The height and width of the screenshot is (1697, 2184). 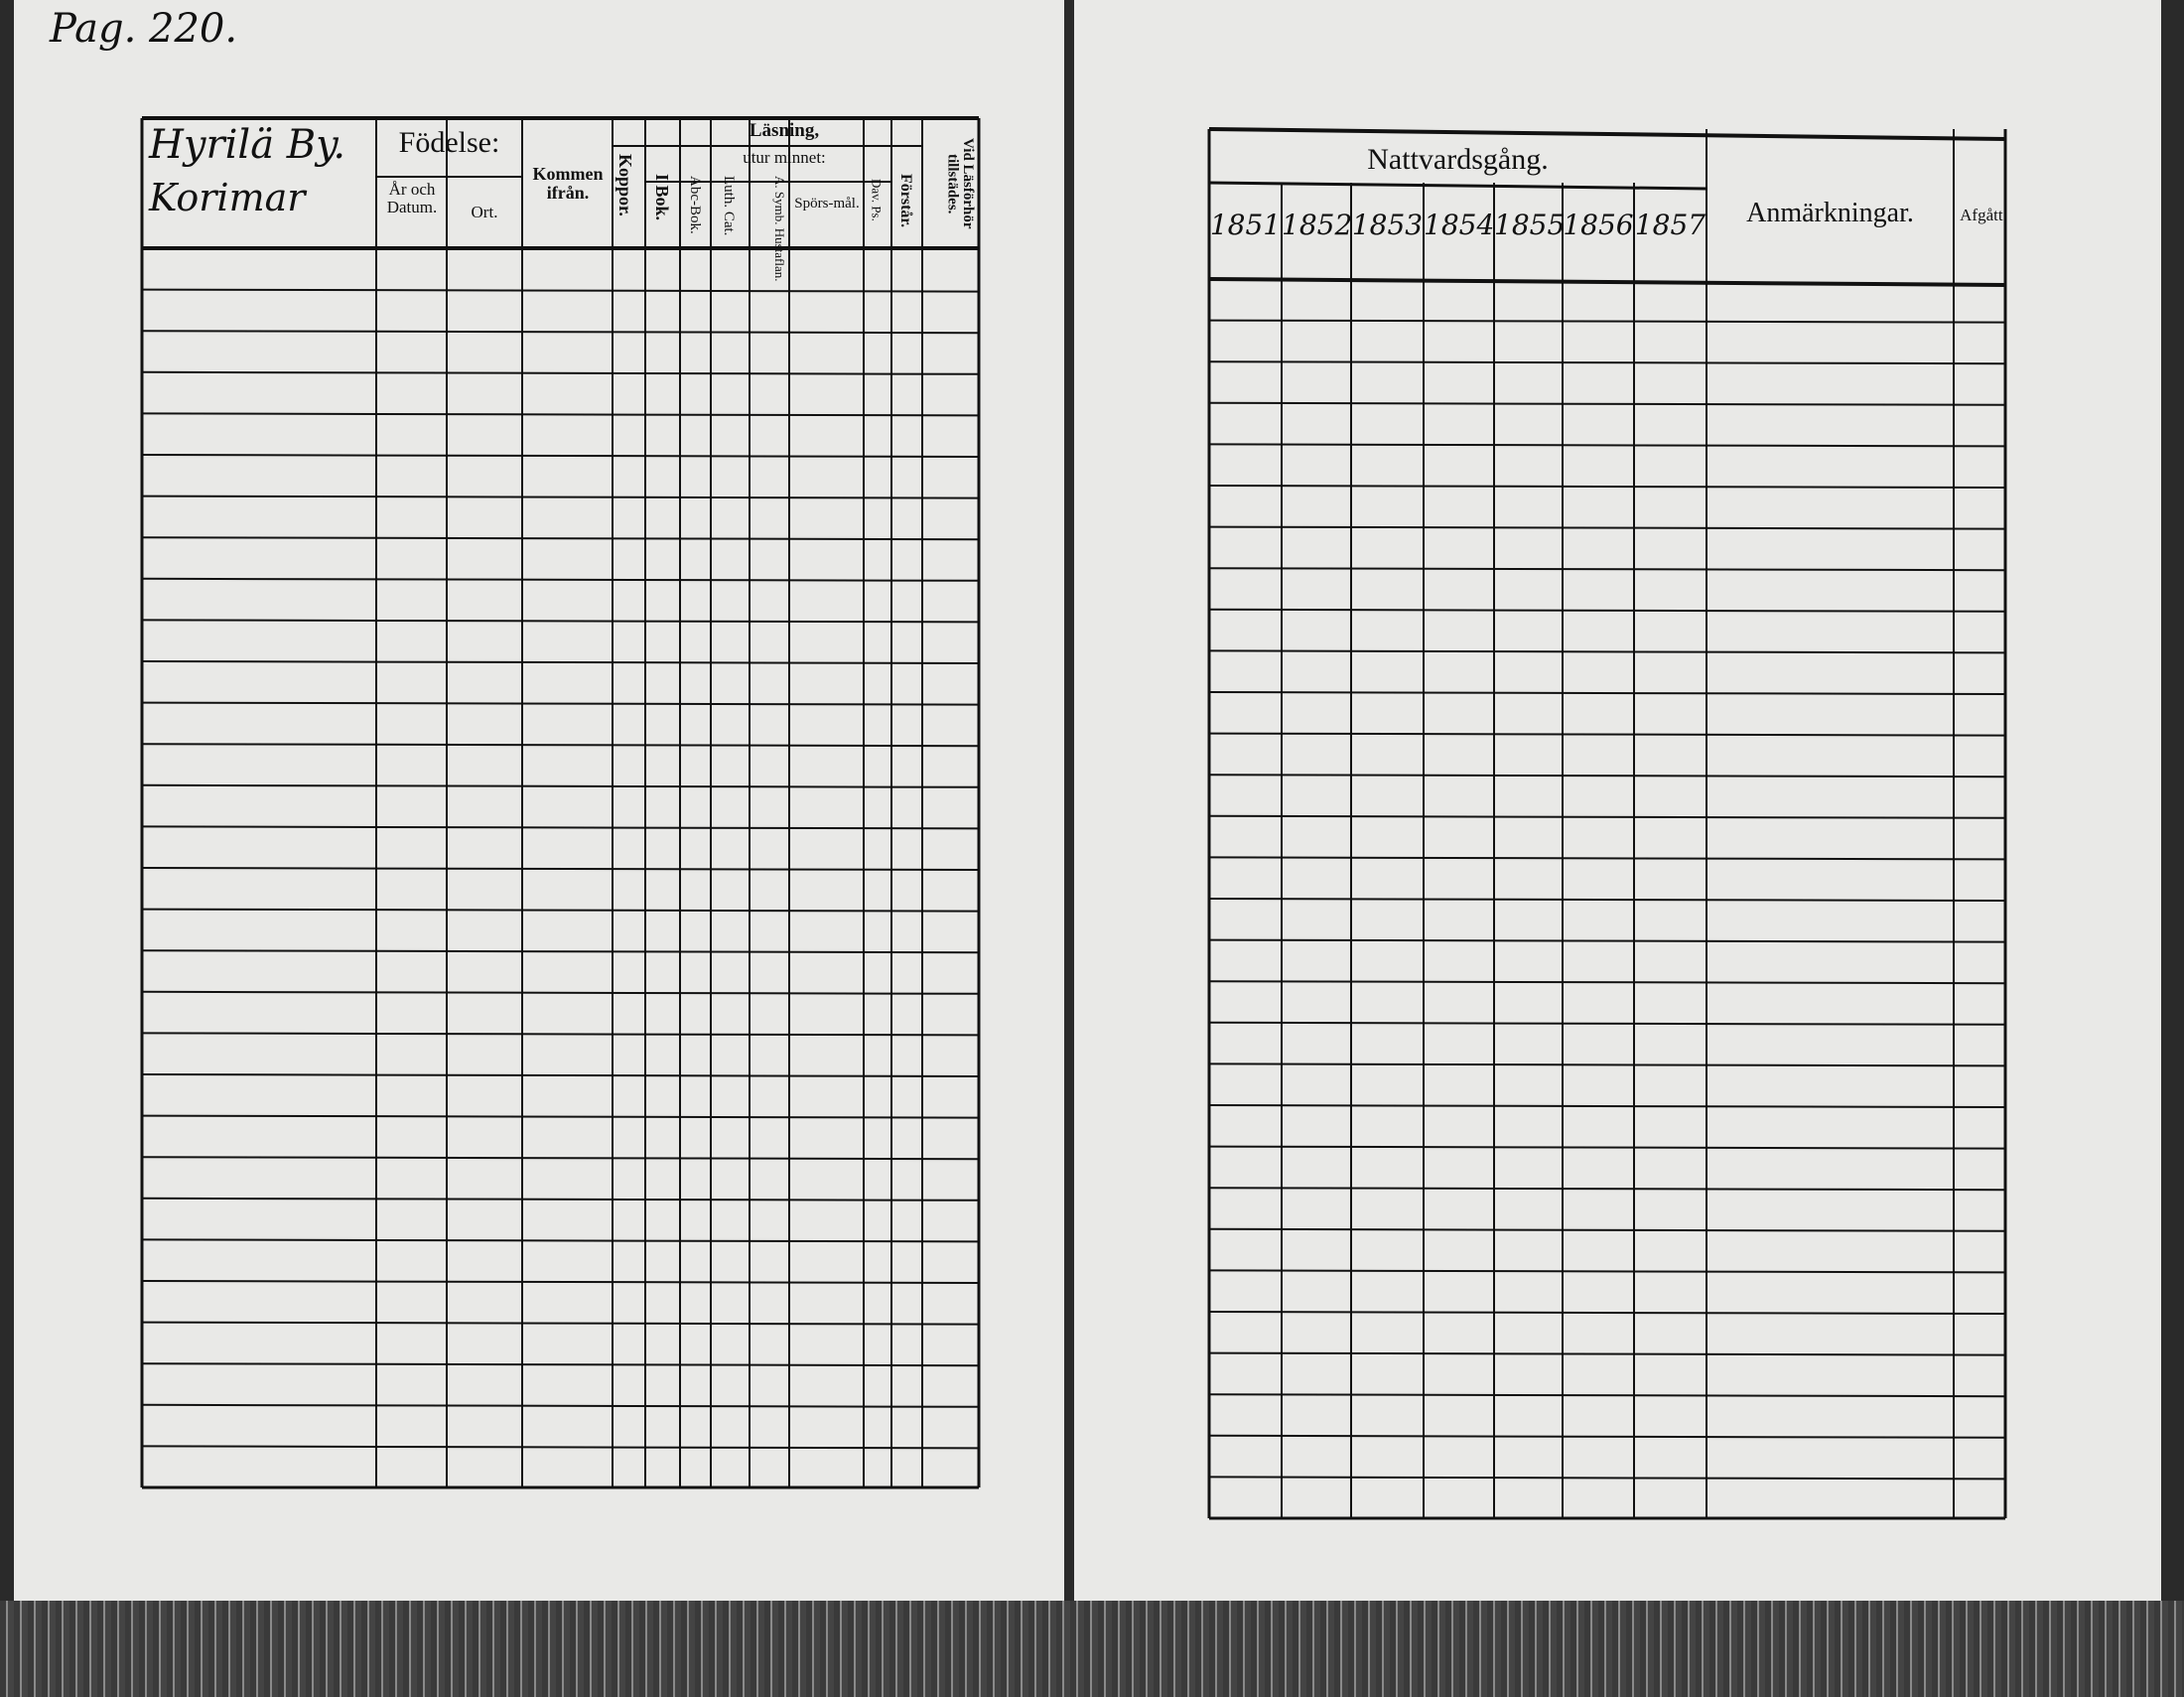 What do you see at coordinates (905, 201) in the screenshot?
I see `header-forstar: Förstår.` at bounding box center [905, 201].